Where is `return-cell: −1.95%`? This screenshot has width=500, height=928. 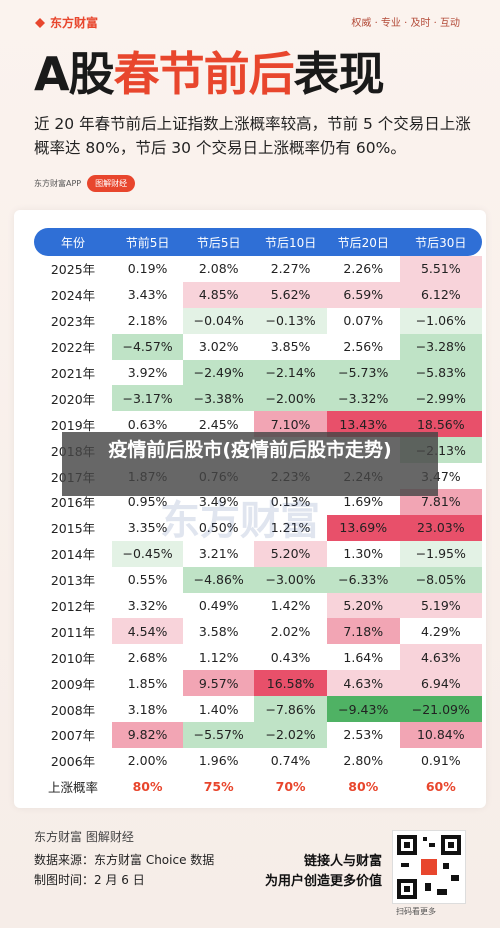
return-cell: −1.95% is located at coordinates (440, 553).